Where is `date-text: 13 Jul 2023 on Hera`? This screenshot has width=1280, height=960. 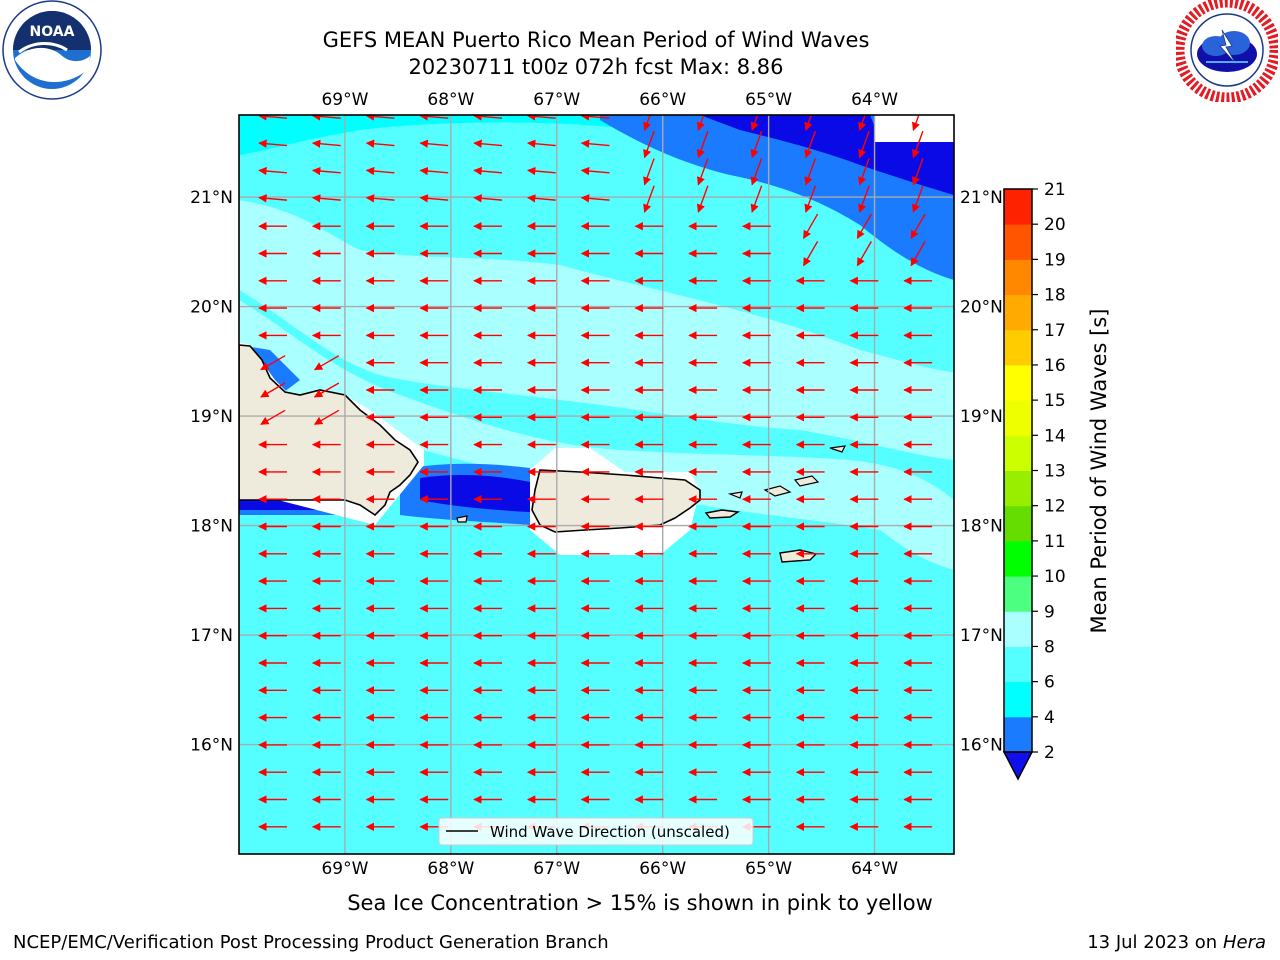 date-text: 13 Jul 2023 on Hera is located at coordinates (1176, 942).